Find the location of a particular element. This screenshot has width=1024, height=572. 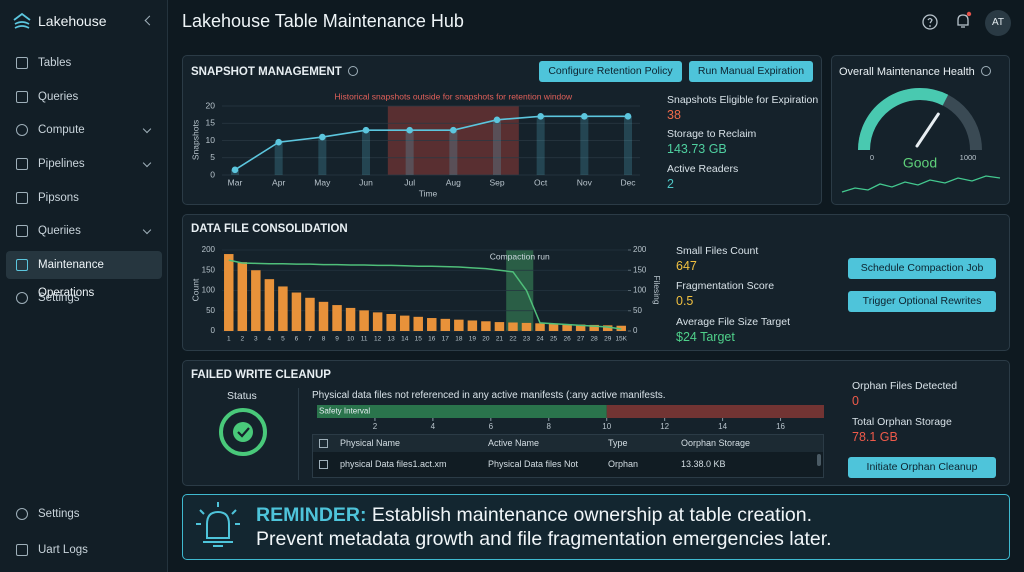

panel-title: FAILED WRITE CLEANUP is located at coordinates (261, 375).